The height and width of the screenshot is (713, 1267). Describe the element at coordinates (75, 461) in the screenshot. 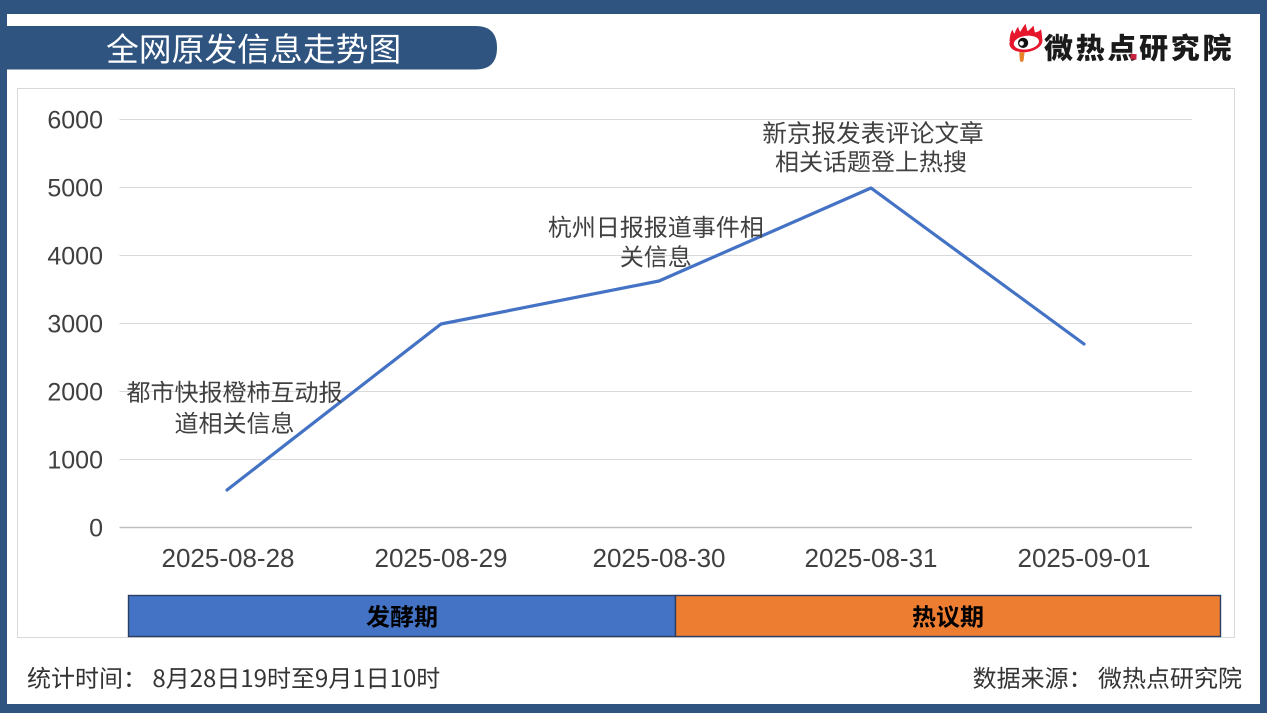

I see `svg-text: 1000` at that location.